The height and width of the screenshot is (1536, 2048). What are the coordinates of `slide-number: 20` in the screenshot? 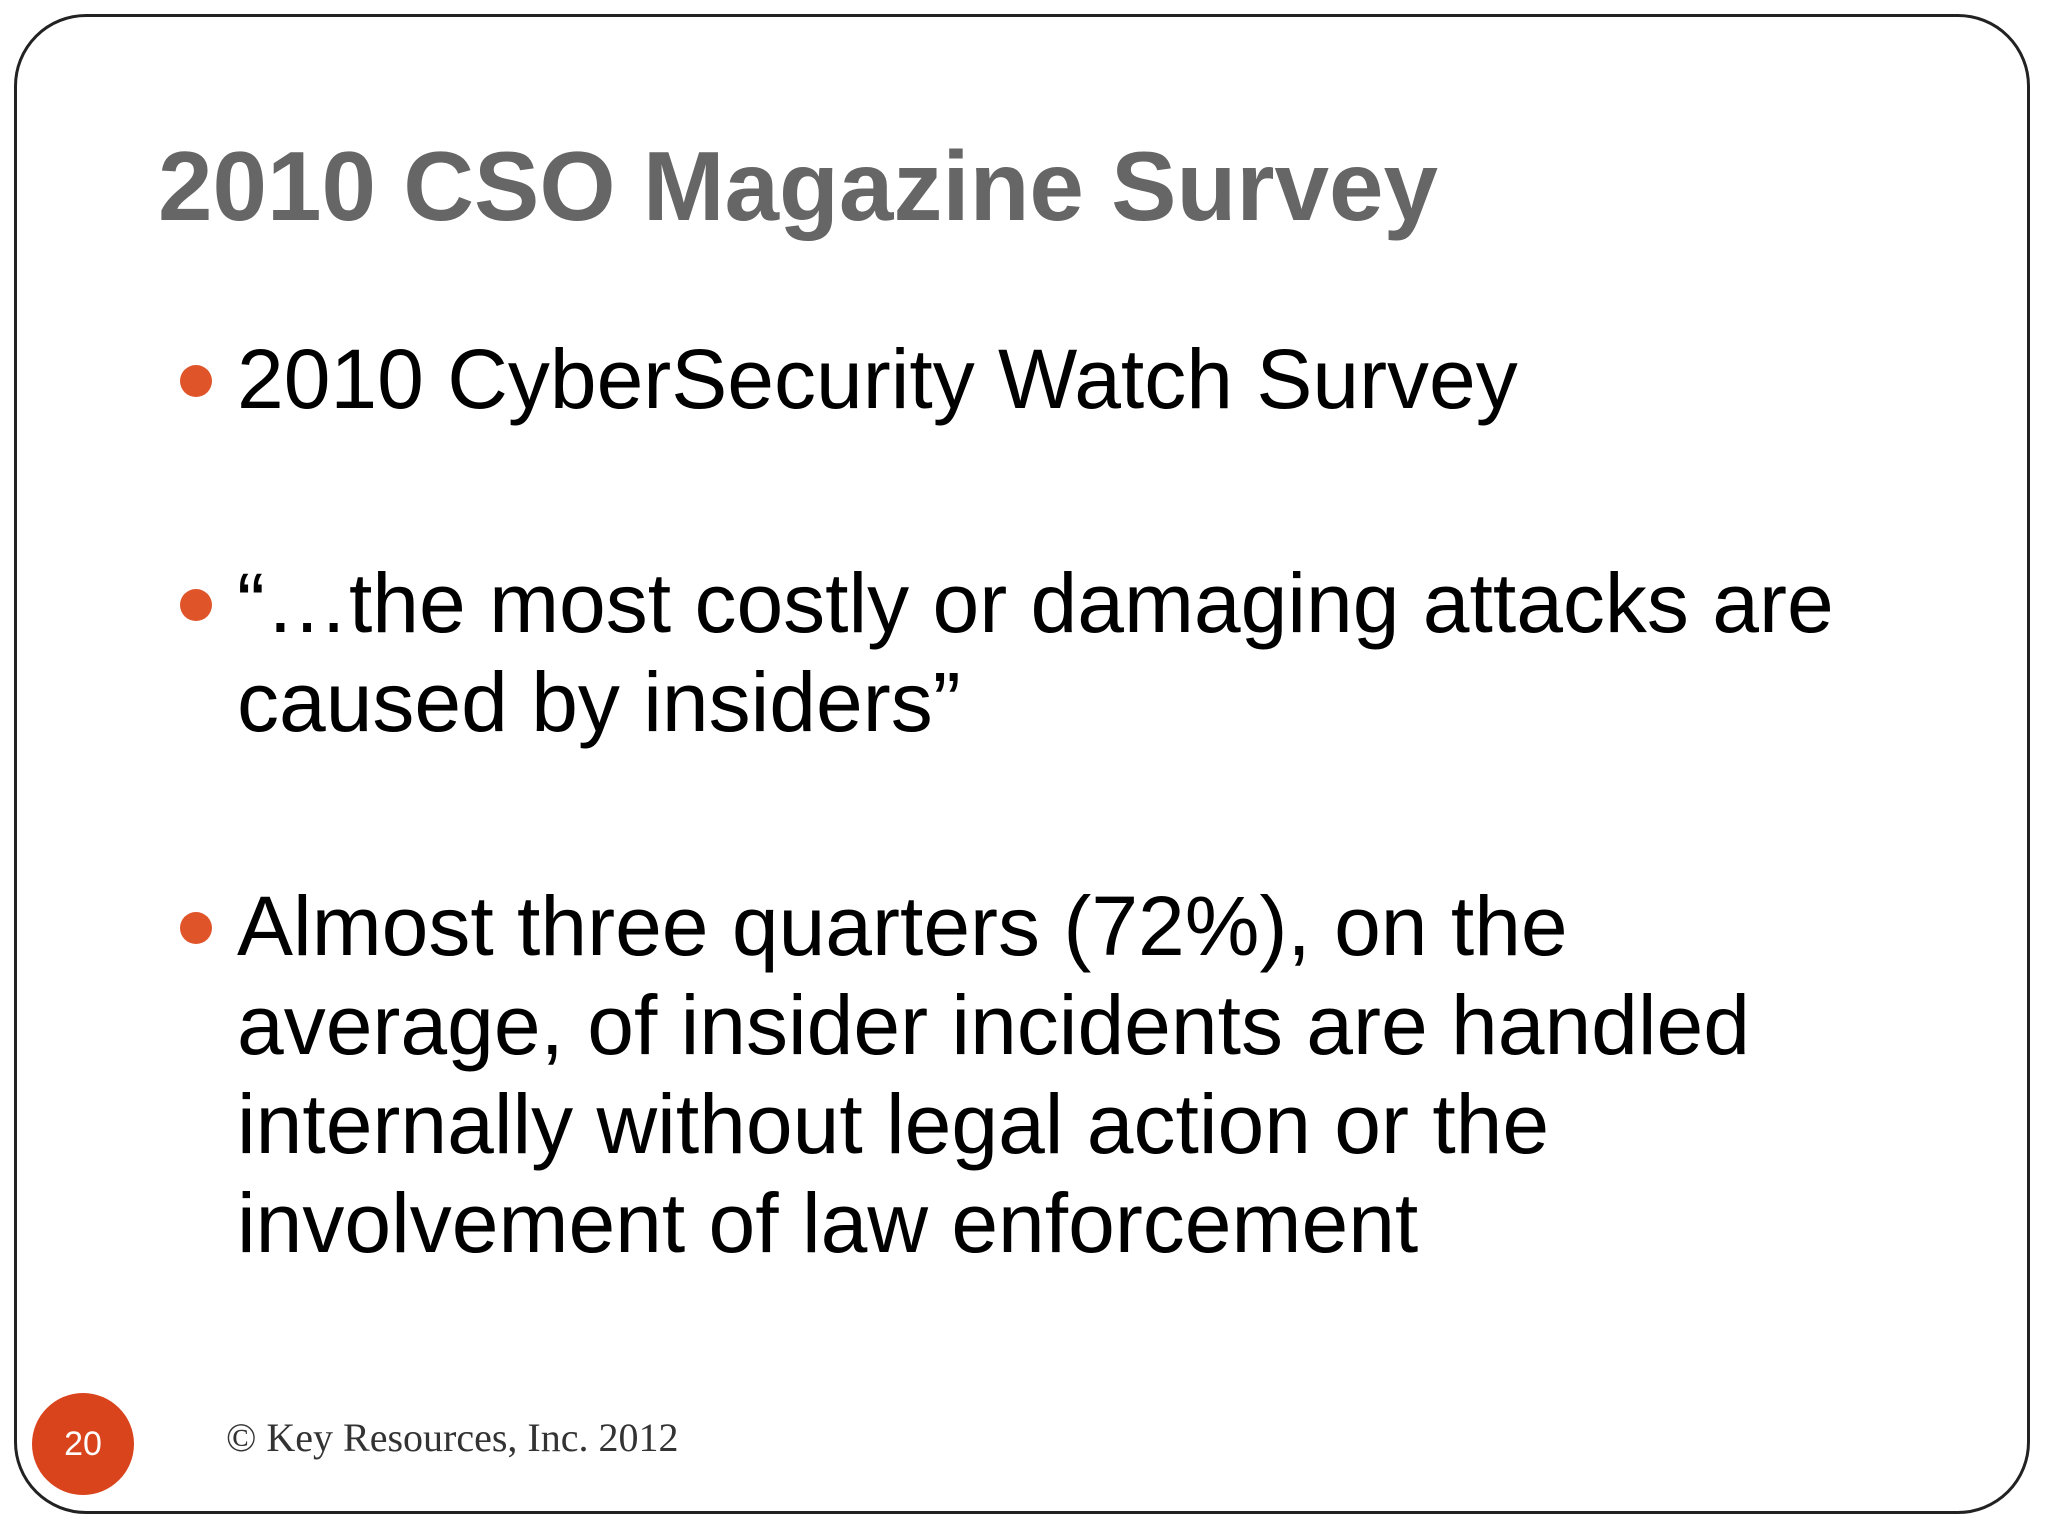 It's located at (83, 1444).